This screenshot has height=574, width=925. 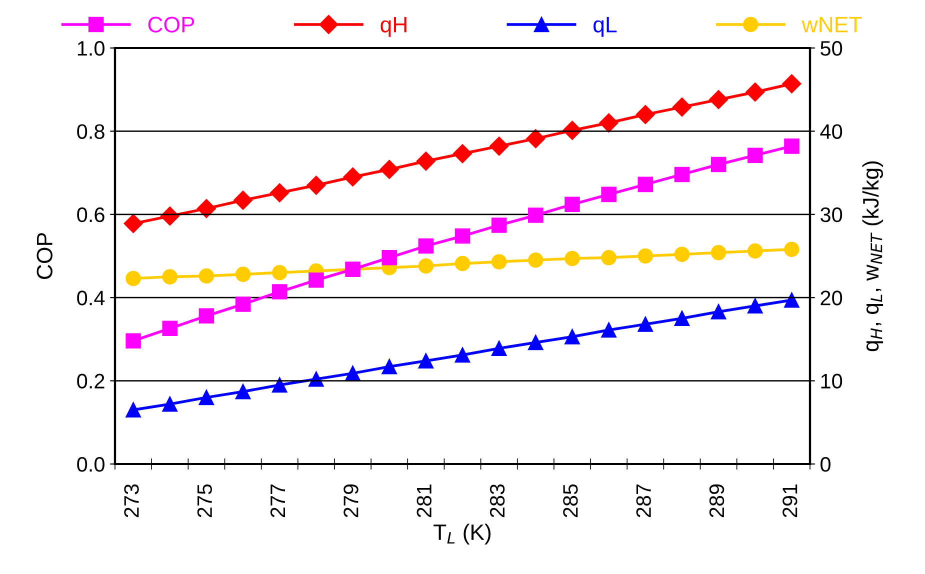 I want to click on y2-tick-label: 50, so click(x=831, y=48).